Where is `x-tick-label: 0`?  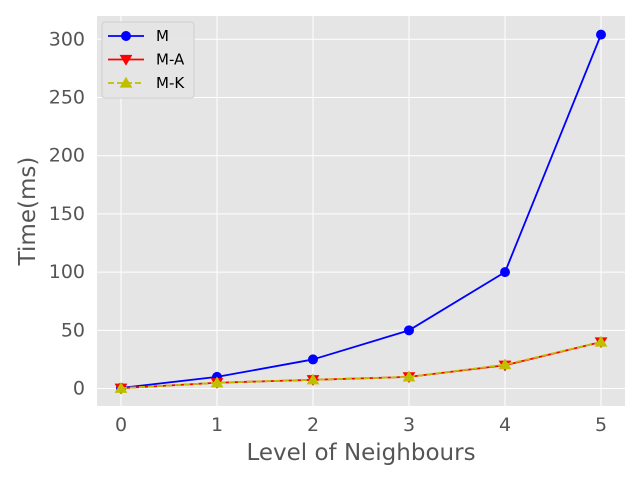
x-tick-label: 0 is located at coordinates (121, 425).